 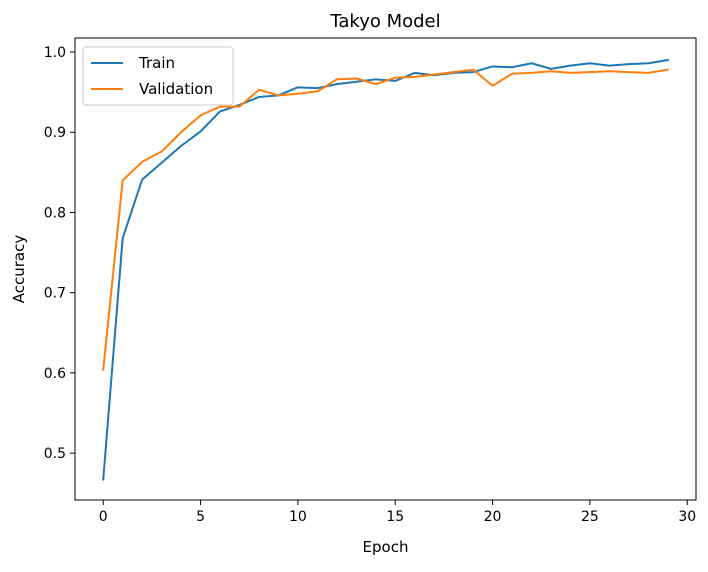 I want to click on legend-box, so click(x=158, y=76).